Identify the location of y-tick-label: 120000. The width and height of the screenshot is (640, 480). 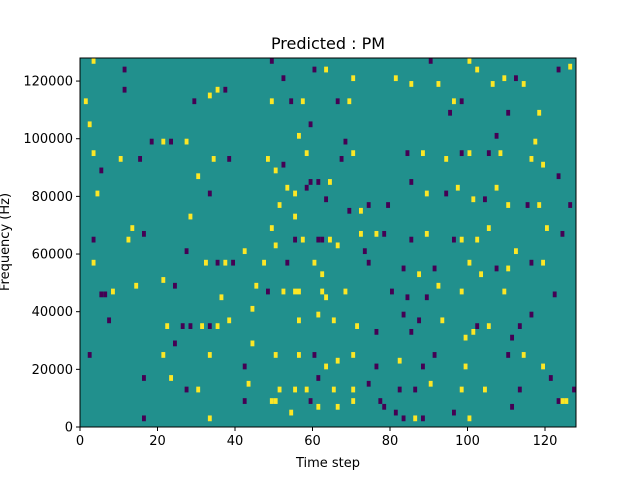
(48, 82).